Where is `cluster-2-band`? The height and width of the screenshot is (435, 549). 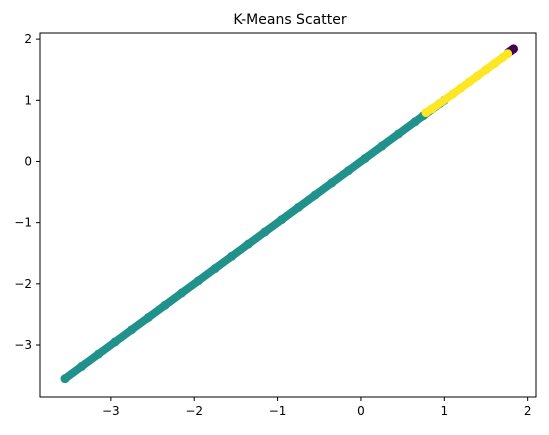 cluster-2-band is located at coordinates (466, 83).